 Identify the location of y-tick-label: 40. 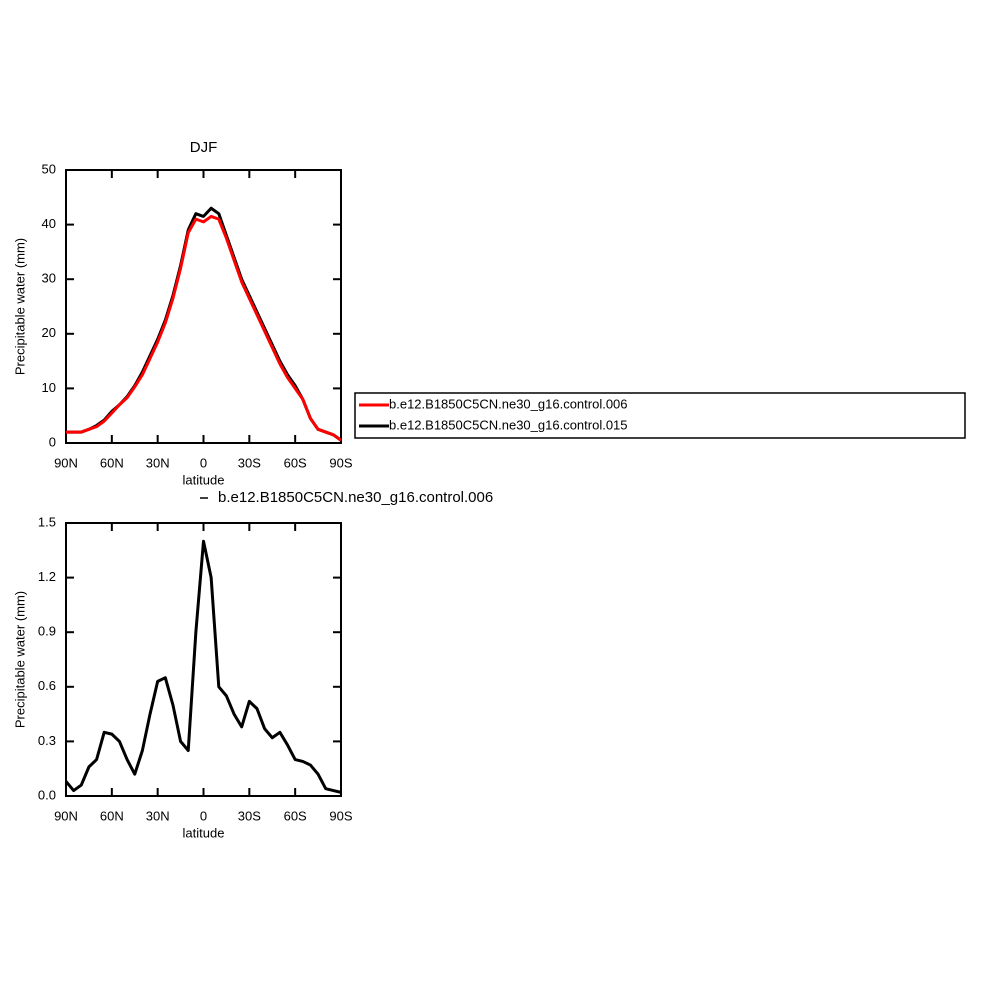
(49, 223).